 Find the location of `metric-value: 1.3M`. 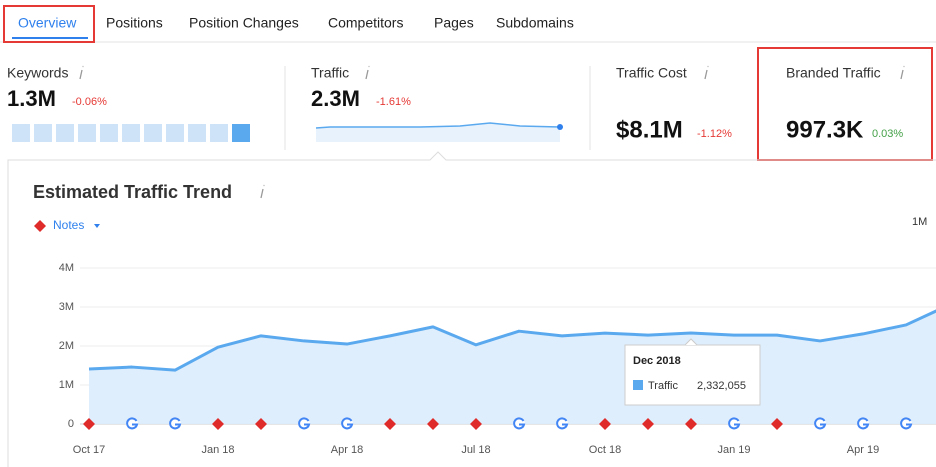

metric-value: 1.3M is located at coordinates (31, 98).